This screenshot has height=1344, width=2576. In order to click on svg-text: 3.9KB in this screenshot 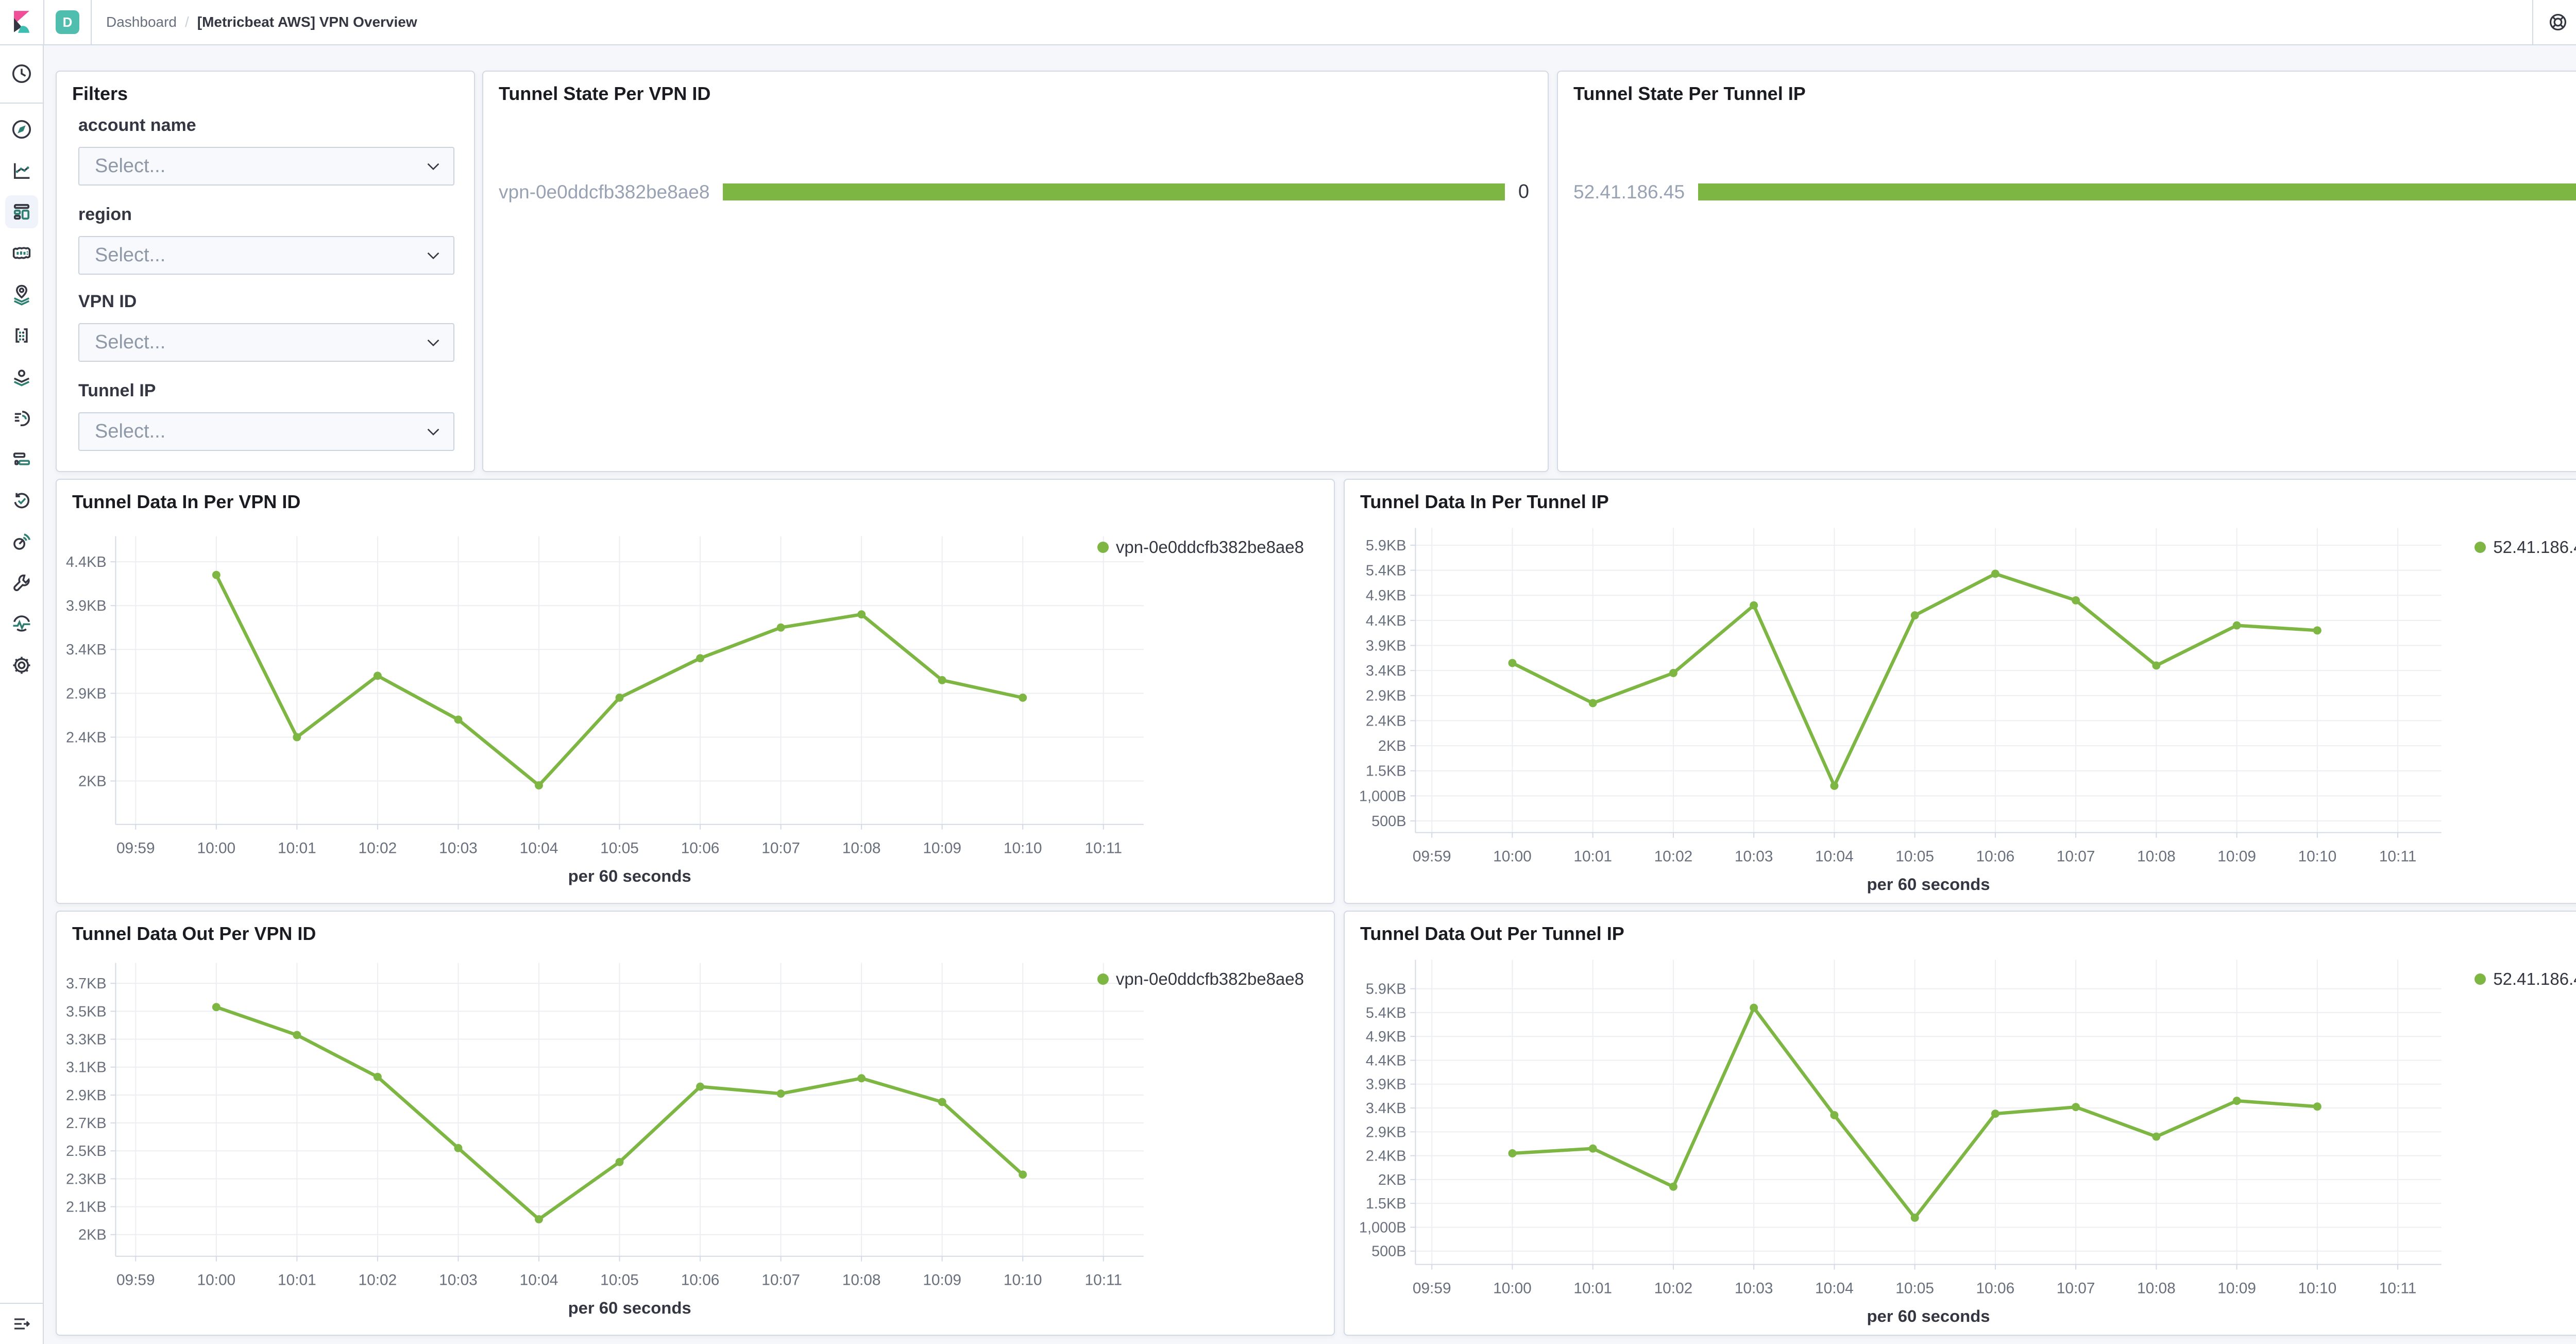, I will do `click(86, 606)`.